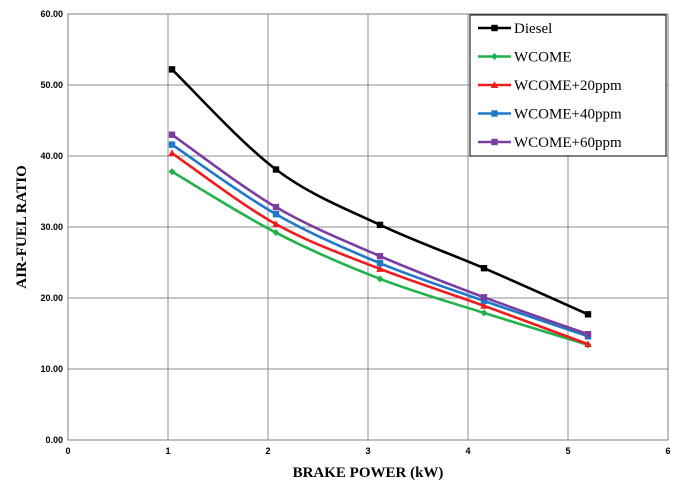 The height and width of the screenshot is (486, 679). I want to click on x-tick-label: 5, so click(567, 451).